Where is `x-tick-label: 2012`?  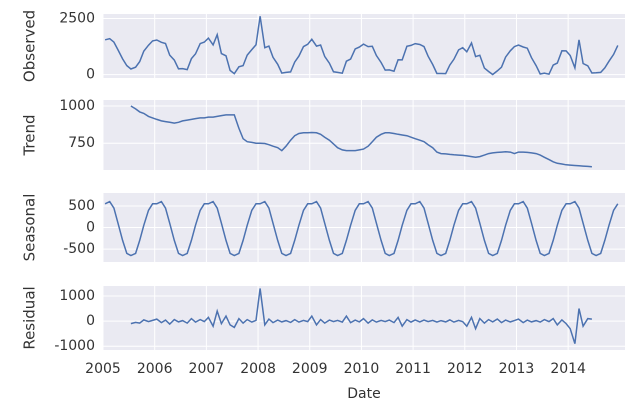 x-tick-label: 2012 is located at coordinates (465, 369).